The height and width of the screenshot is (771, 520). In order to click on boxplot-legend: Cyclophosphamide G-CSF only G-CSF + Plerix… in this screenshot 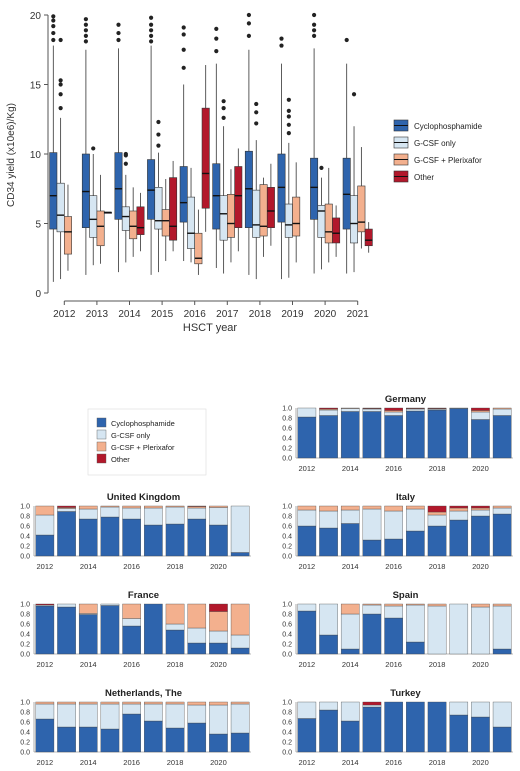, I will do `click(438, 151)`.